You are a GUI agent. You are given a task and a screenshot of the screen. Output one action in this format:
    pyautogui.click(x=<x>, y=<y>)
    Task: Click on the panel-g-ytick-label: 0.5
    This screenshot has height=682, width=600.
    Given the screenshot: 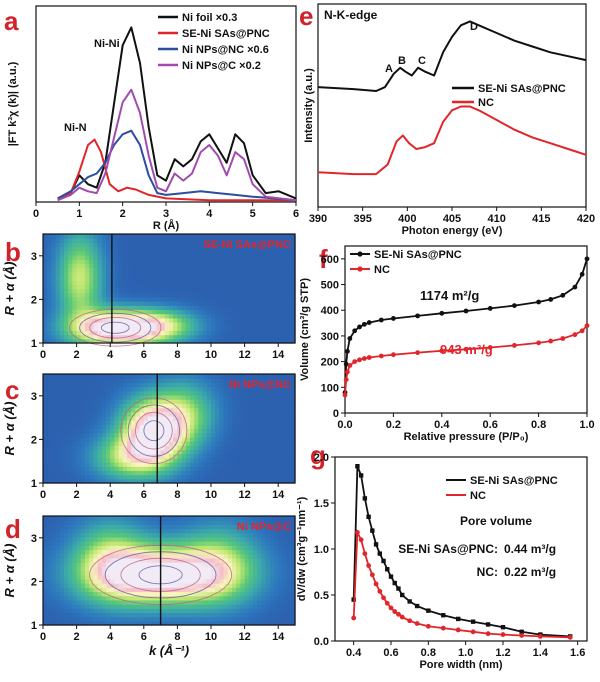 What is the action you would take?
    pyautogui.click(x=321, y=596)
    